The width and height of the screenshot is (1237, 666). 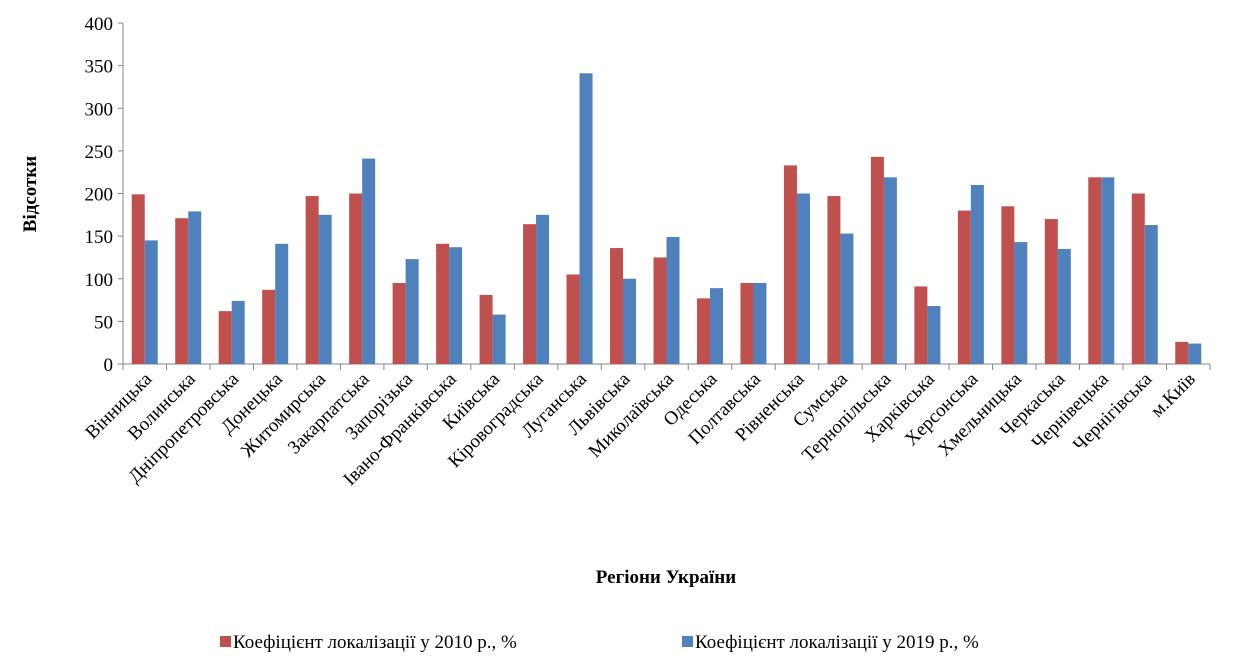 I want to click on y-tick-label: 300, so click(x=99, y=109).